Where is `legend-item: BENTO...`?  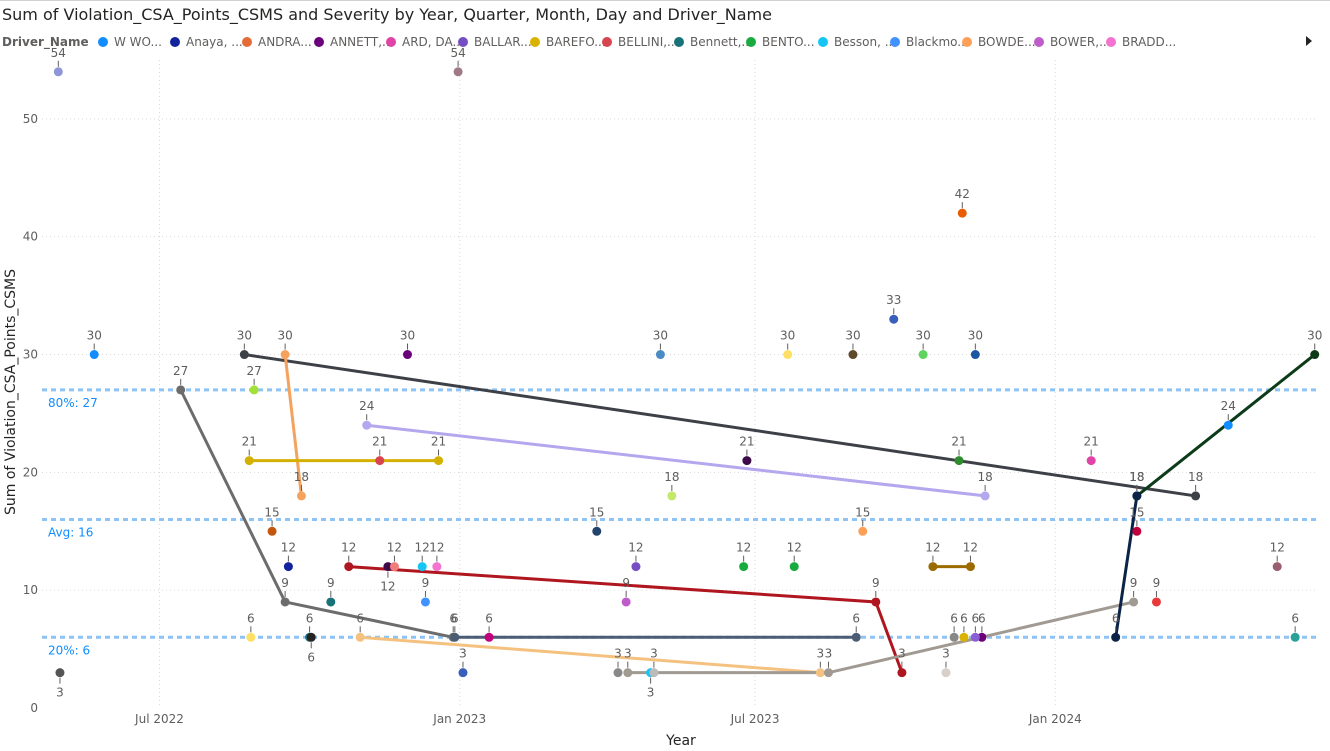 legend-item: BENTO... is located at coordinates (780, 42).